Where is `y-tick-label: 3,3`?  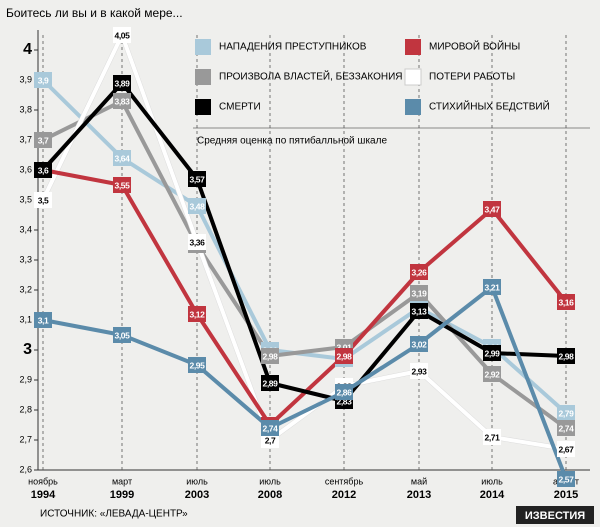
y-tick-label: 3,3 is located at coordinates (25, 259).